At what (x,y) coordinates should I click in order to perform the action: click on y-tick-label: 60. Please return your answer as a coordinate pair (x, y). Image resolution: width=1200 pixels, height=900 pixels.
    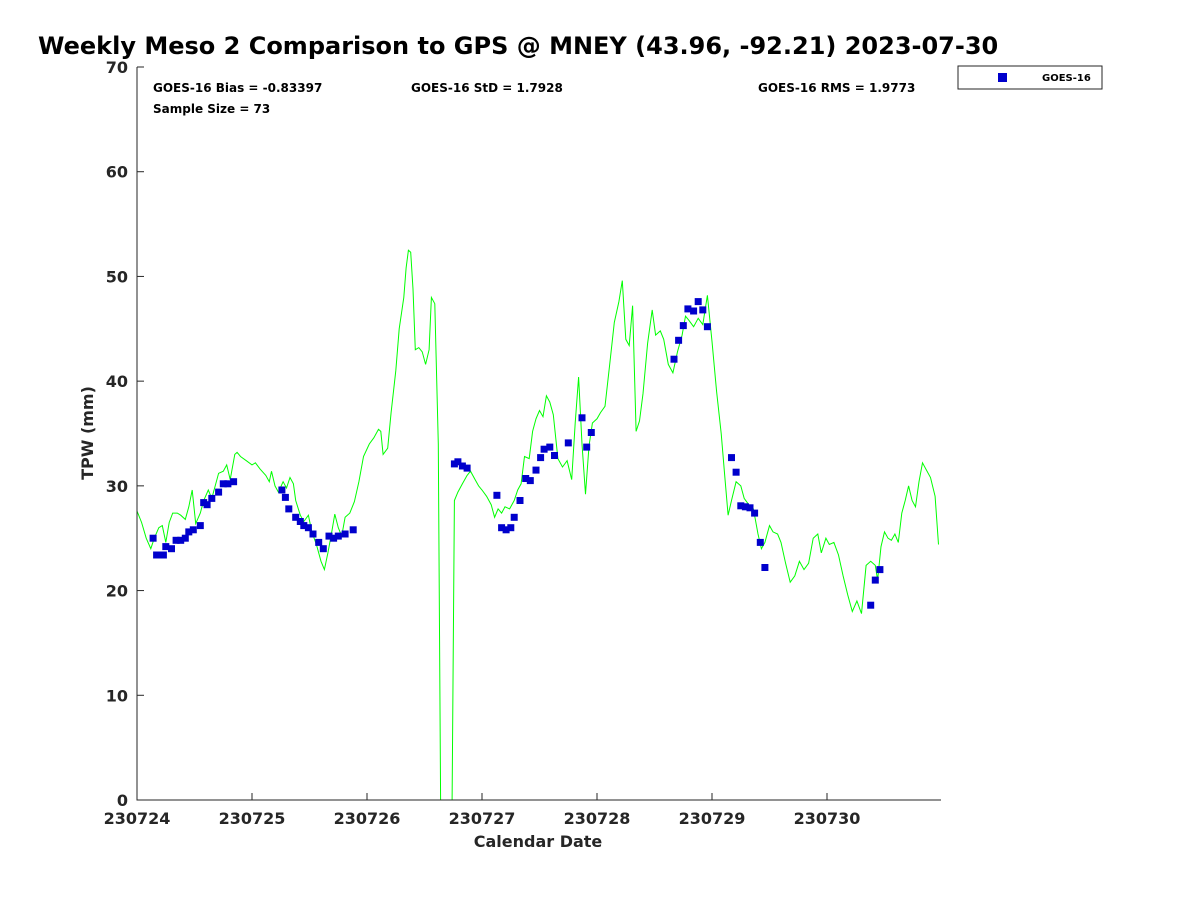
    Looking at the image, I should click on (117, 172).